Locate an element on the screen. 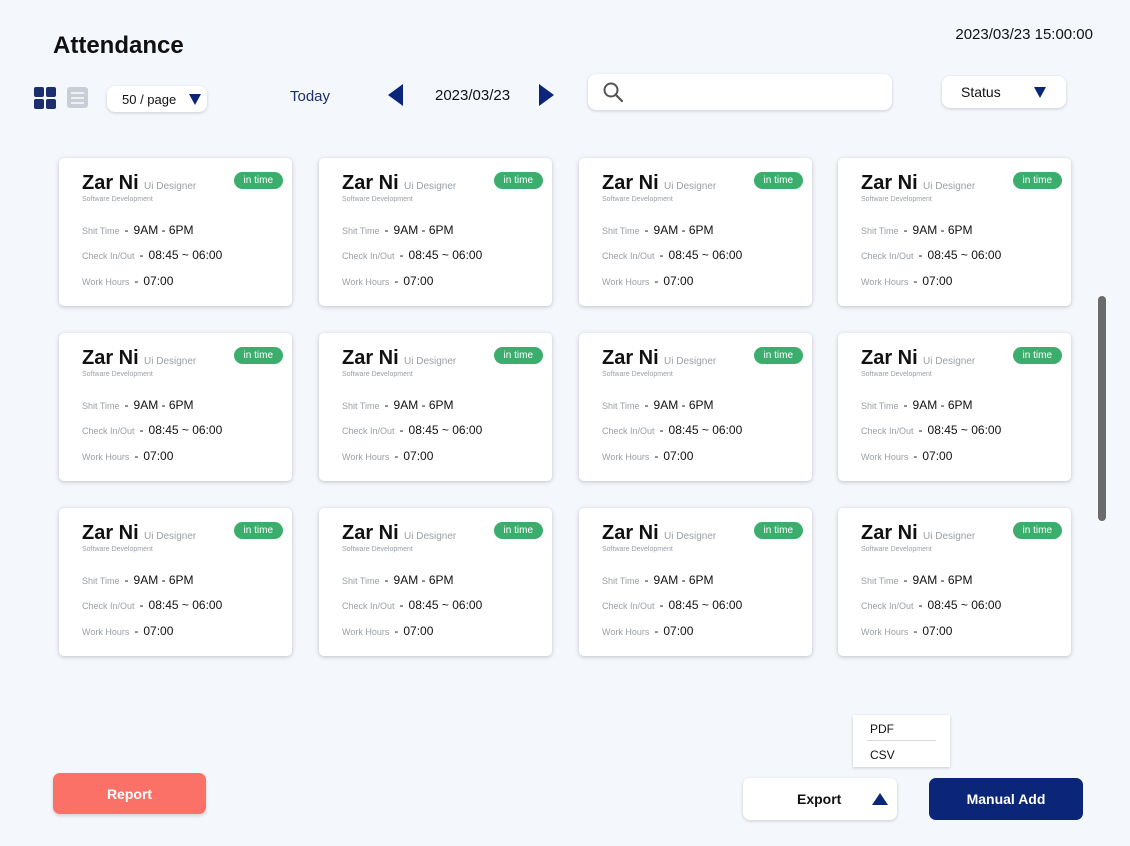 Image resolution: width=1130 pixels, height=846 pixels. scrollbar is located at coordinates (1102, 408).